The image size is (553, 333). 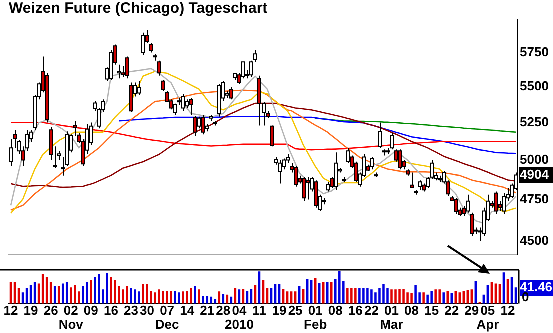 What do you see at coordinates (147, 310) in the screenshot?
I see `x-tick-label: 30` at bounding box center [147, 310].